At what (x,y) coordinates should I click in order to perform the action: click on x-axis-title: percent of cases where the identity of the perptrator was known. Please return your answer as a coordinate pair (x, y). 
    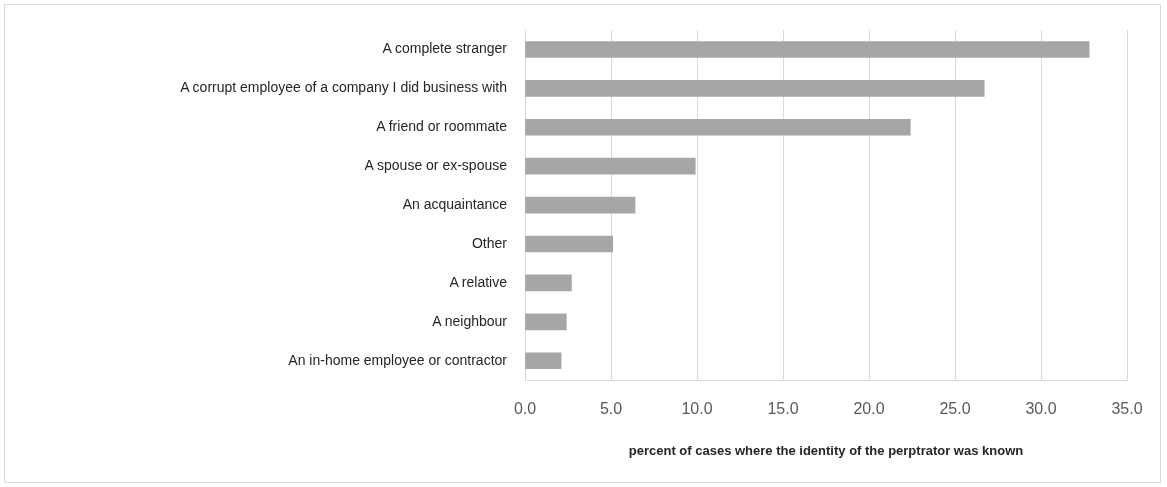
    Looking at the image, I should click on (826, 450).